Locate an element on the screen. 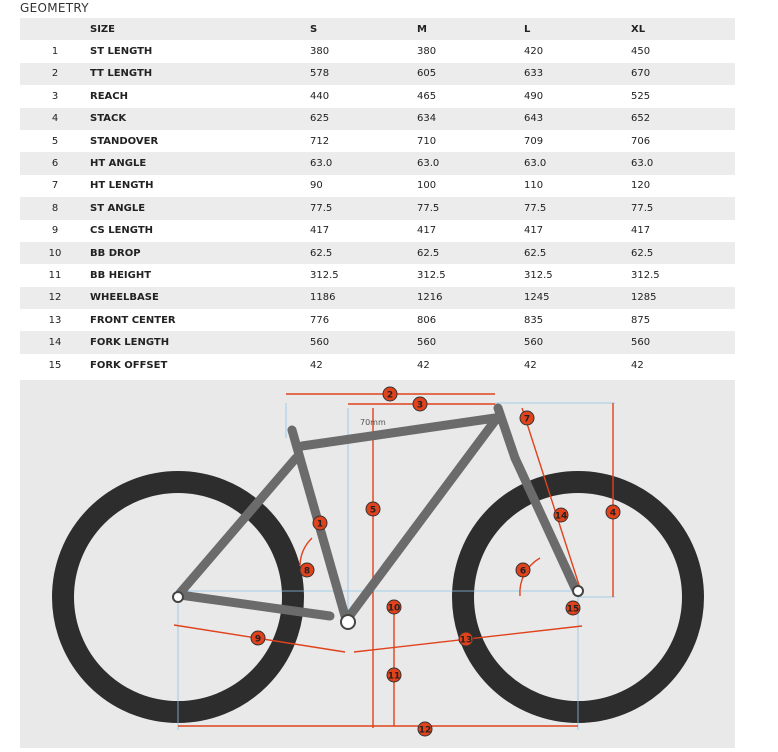  cell: CS LENGTH is located at coordinates (122, 231).